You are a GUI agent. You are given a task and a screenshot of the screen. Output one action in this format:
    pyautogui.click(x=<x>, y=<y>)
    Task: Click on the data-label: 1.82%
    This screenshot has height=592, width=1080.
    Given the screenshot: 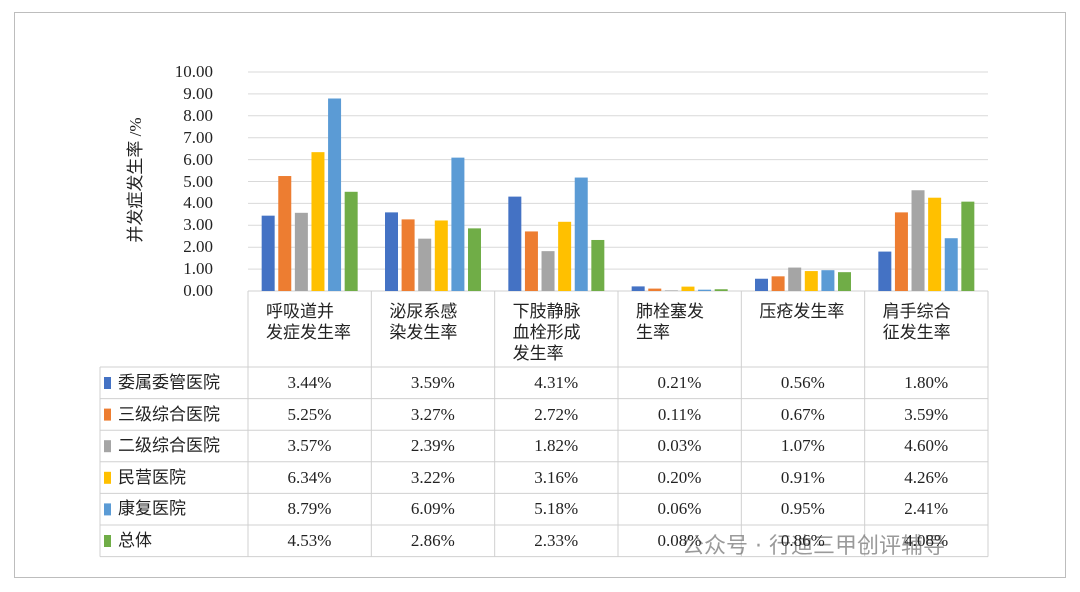 What is the action you would take?
    pyautogui.click(x=556, y=446)
    